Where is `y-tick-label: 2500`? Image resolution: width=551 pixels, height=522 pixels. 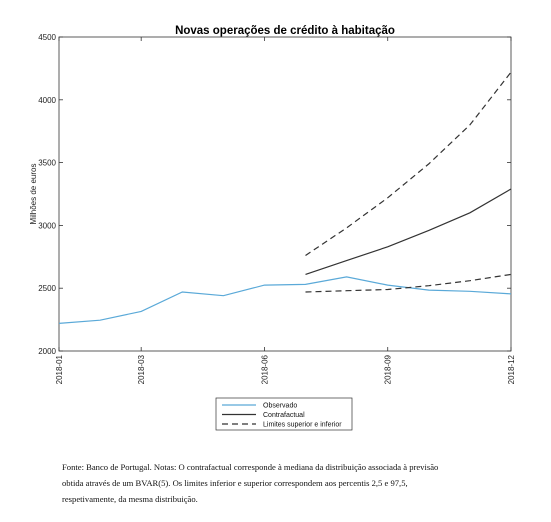
y-tick-label: 2500 is located at coordinates (47, 288).